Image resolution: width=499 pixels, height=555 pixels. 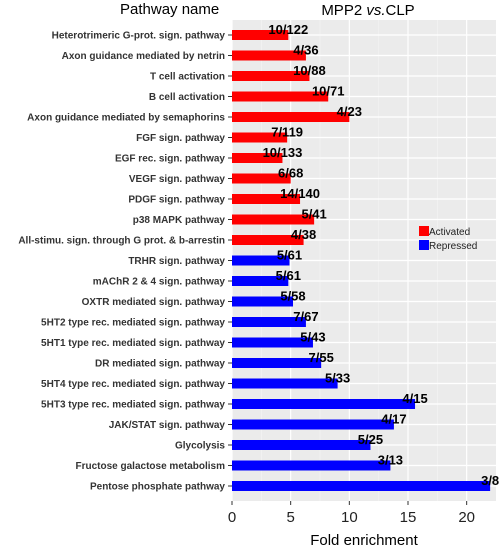 I want to click on category-label: DR mediated sign. pathway, so click(x=160, y=364).